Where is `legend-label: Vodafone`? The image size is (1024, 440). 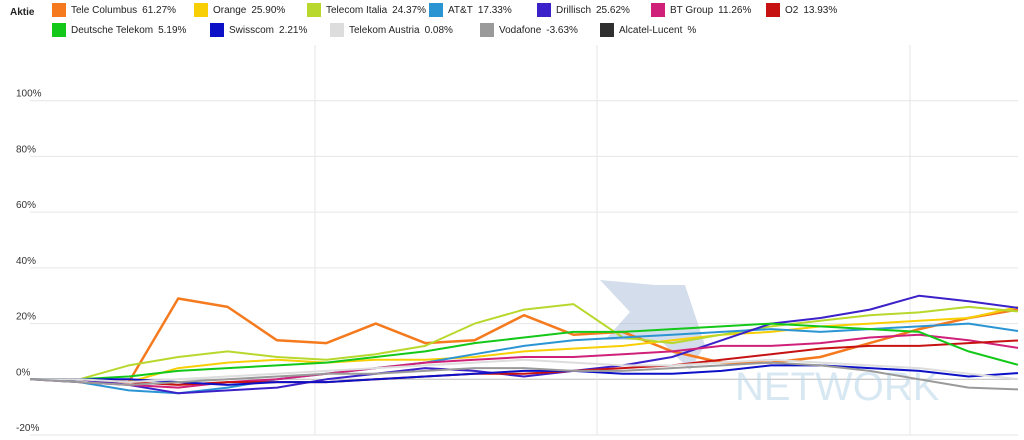
legend-label: Vodafone is located at coordinates (520, 30).